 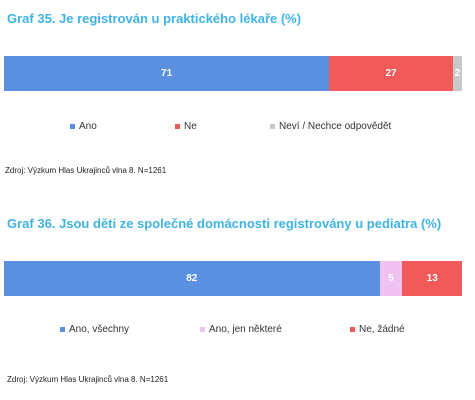 I want to click on data-label: 2, so click(x=457, y=73).